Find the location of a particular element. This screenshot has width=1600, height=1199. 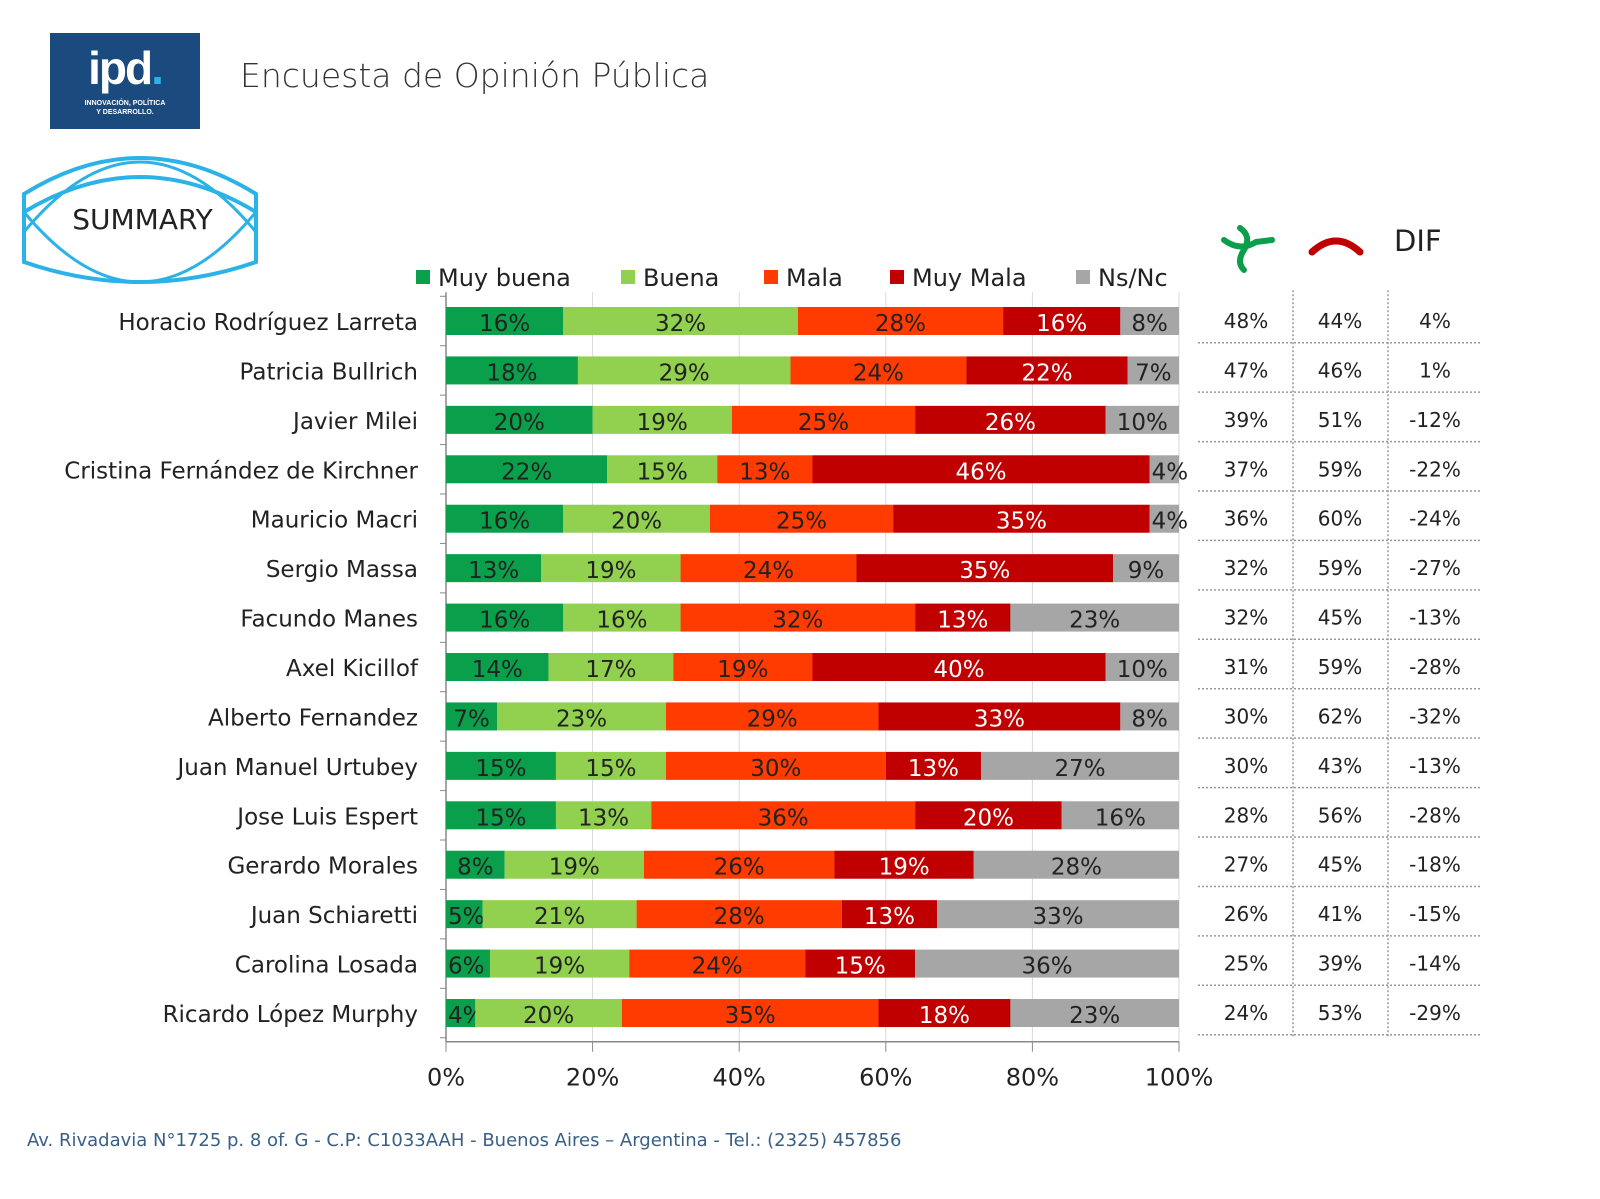

category-label: Gerardo Morales is located at coordinates (322, 867).